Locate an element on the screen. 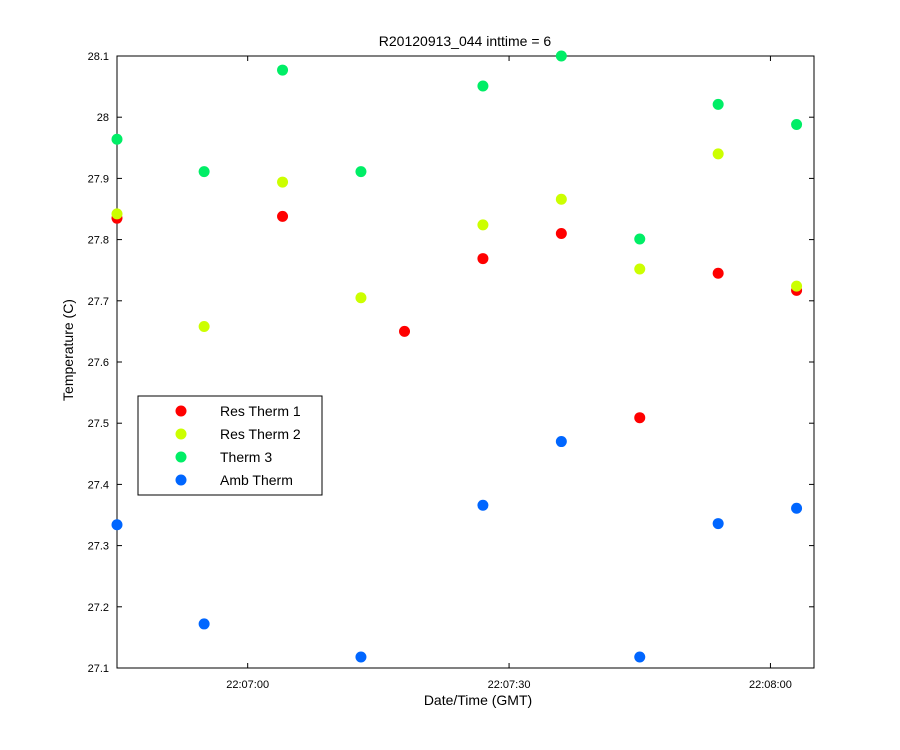  legend-label: Amb Therm is located at coordinates (256, 480).